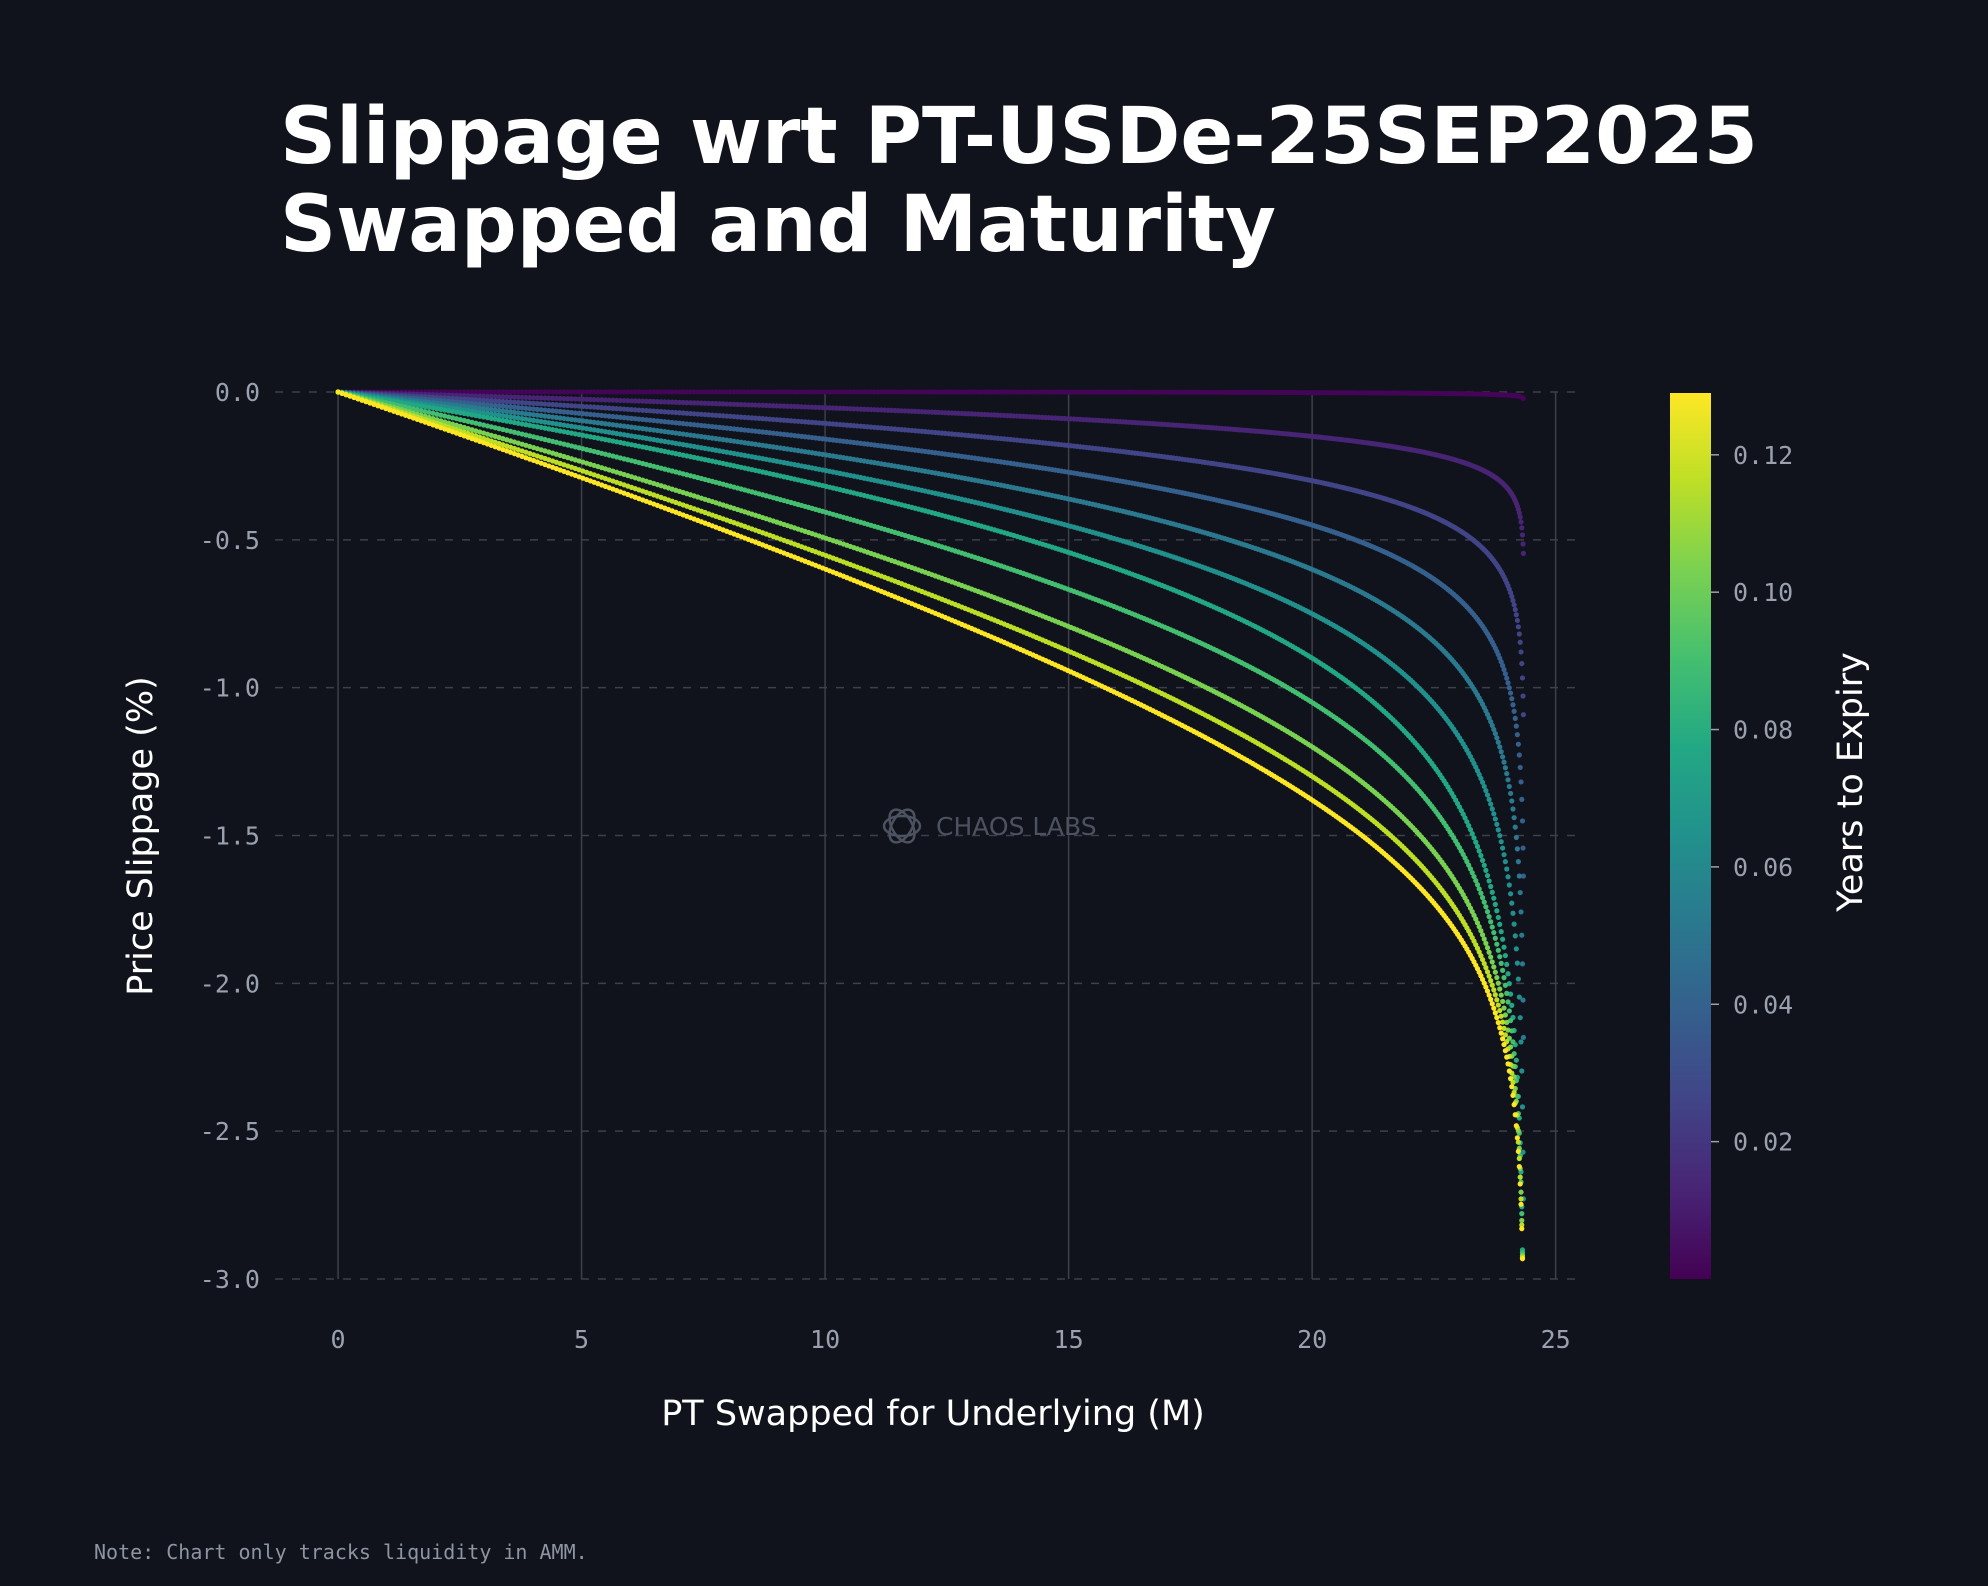  I want to click on x-axis-label: PT Swapped for Underlying (M), so click(933, 1414).